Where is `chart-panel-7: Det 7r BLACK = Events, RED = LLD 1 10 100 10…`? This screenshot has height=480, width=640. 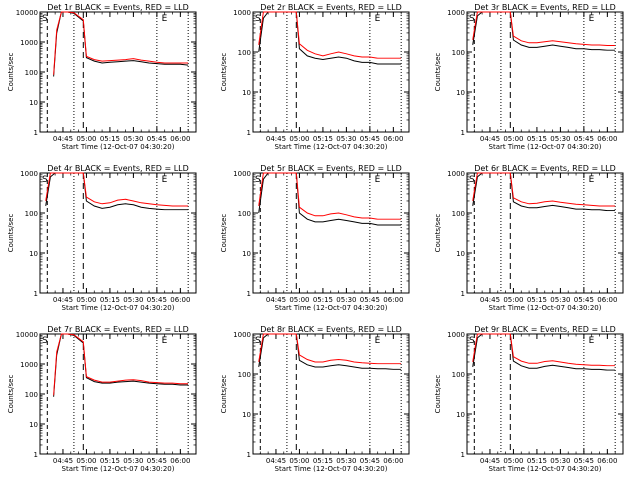
chart-panel-7: Det 7r BLACK = Events, RED = LLD 1 10 100 10… is located at coordinates (102, 399).